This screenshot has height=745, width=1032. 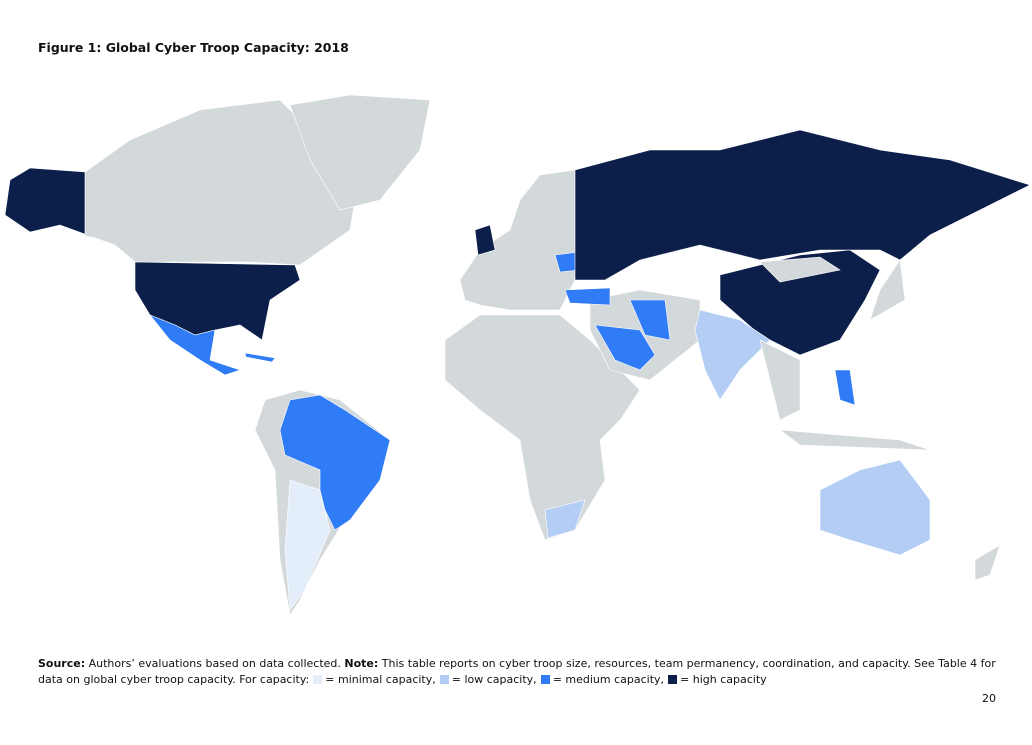 What do you see at coordinates (989, 698) in the screenshot?
I see `page-number: 20` at bounding box center [989, 698].